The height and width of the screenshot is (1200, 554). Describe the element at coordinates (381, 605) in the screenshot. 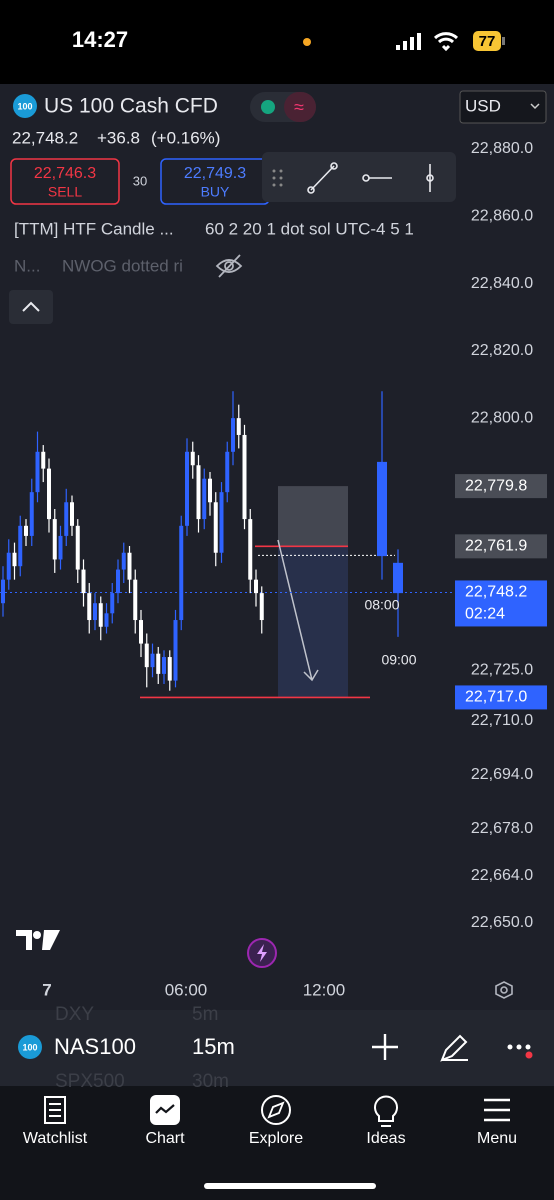

I see `htf-label: 08:00` at that location.